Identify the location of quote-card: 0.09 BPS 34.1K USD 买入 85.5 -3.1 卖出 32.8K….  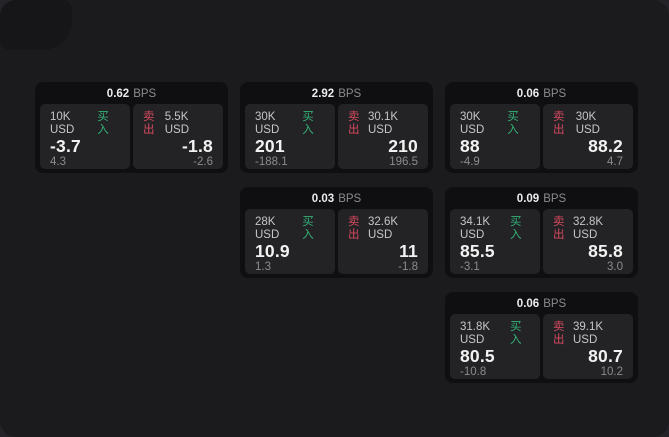
(541, 232).